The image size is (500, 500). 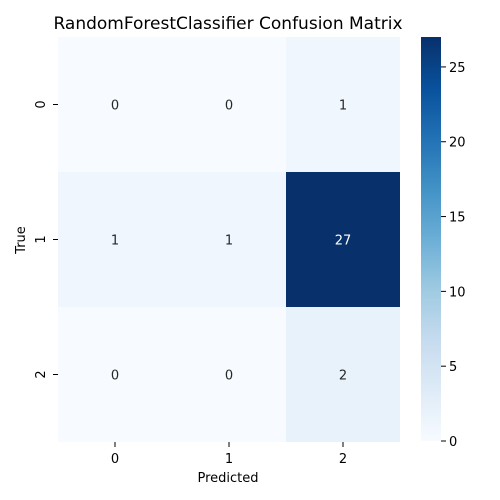 I want to click on heatmap-cell-r1-c0, so click(x=115, y=239).